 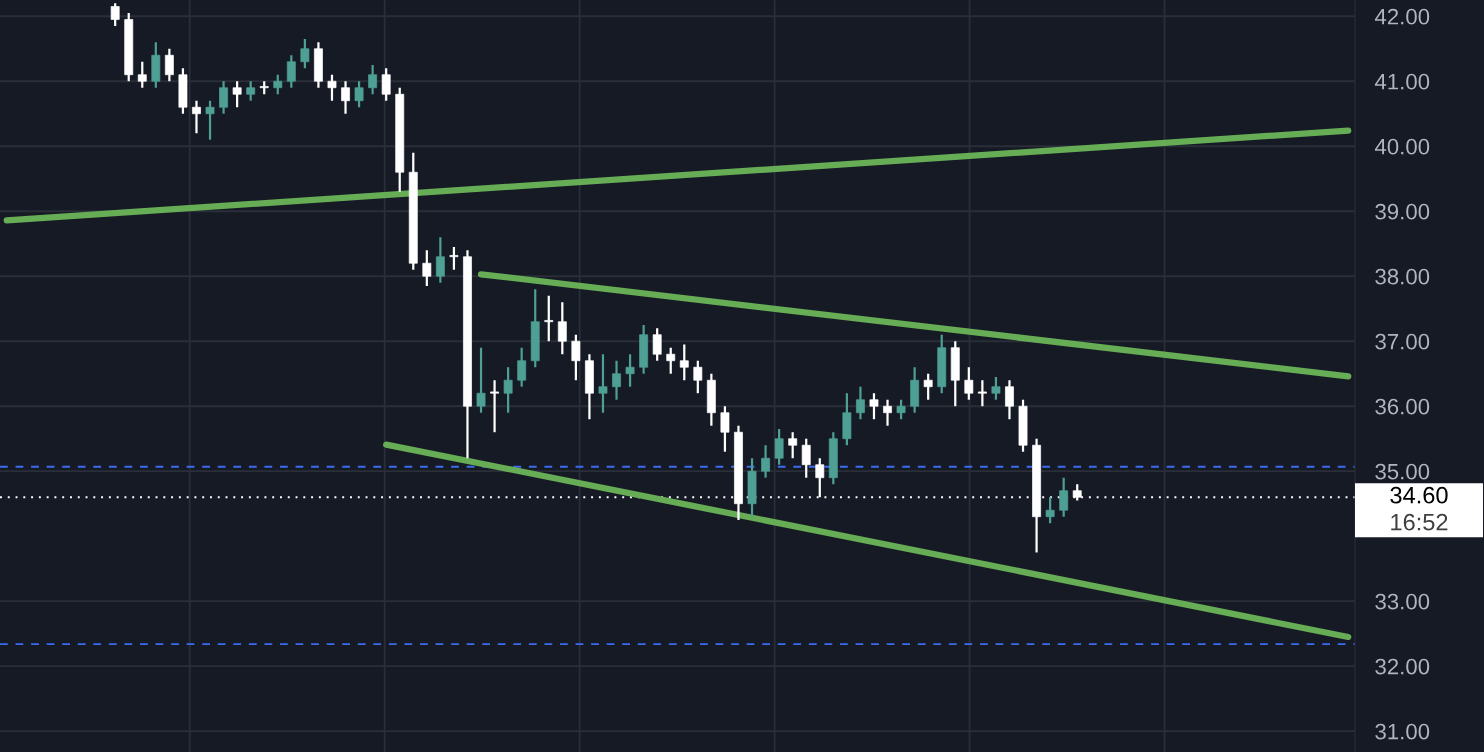 I want to click on y-tick-label: 33.00, so click(x=1402, y=601).